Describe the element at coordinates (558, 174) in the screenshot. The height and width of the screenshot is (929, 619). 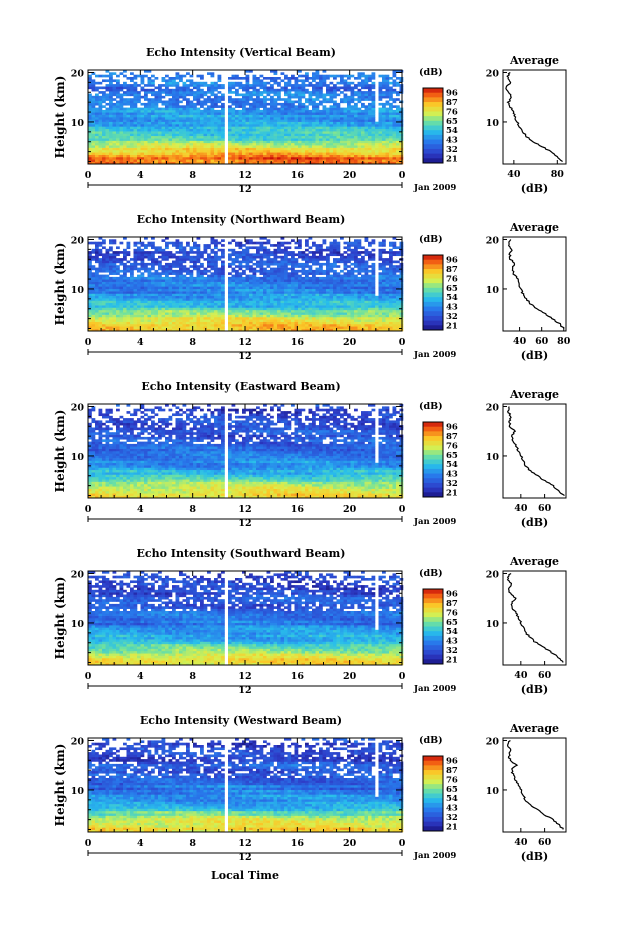
I see `profile-x-tick-label: 80` at that location.